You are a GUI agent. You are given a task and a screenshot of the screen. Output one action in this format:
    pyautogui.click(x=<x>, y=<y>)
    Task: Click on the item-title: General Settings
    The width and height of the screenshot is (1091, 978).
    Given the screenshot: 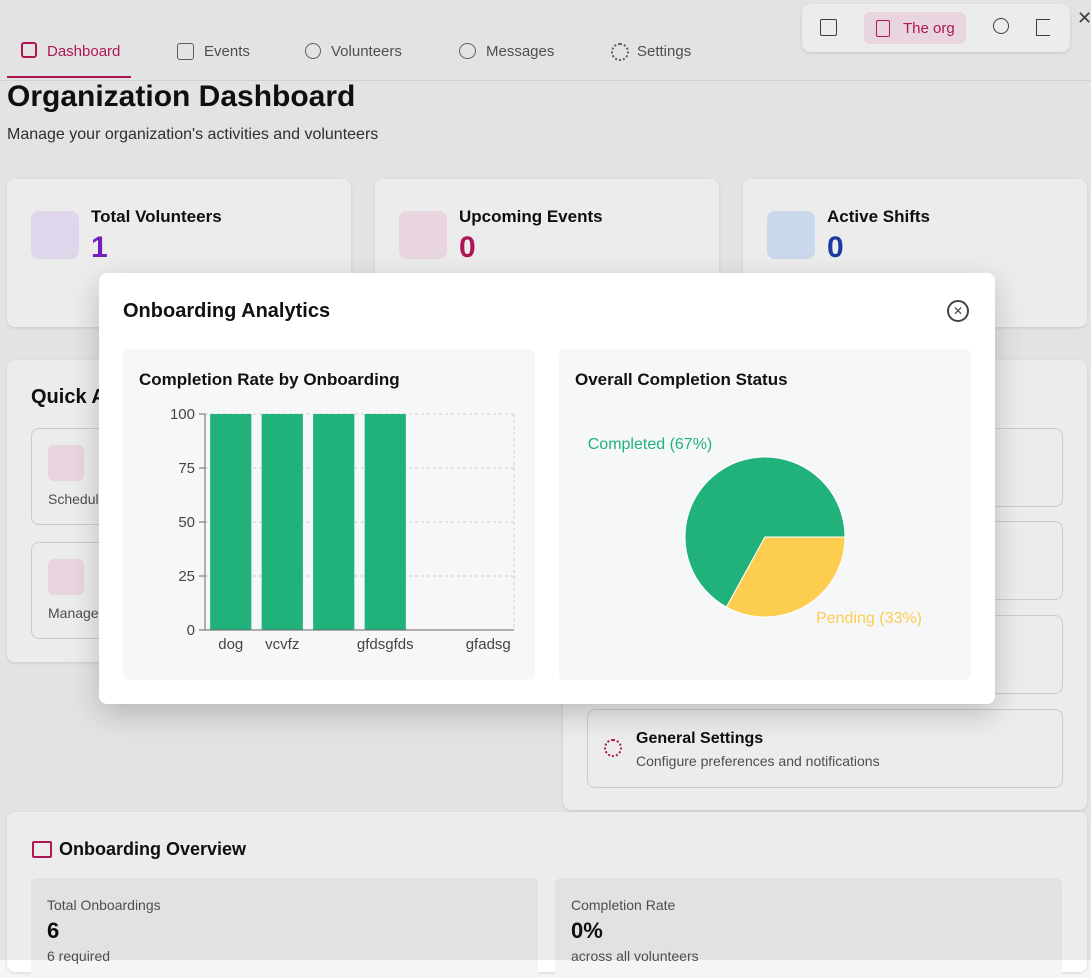 What is the action you would take?
    pyautogui.click(x=700, y=738)
    